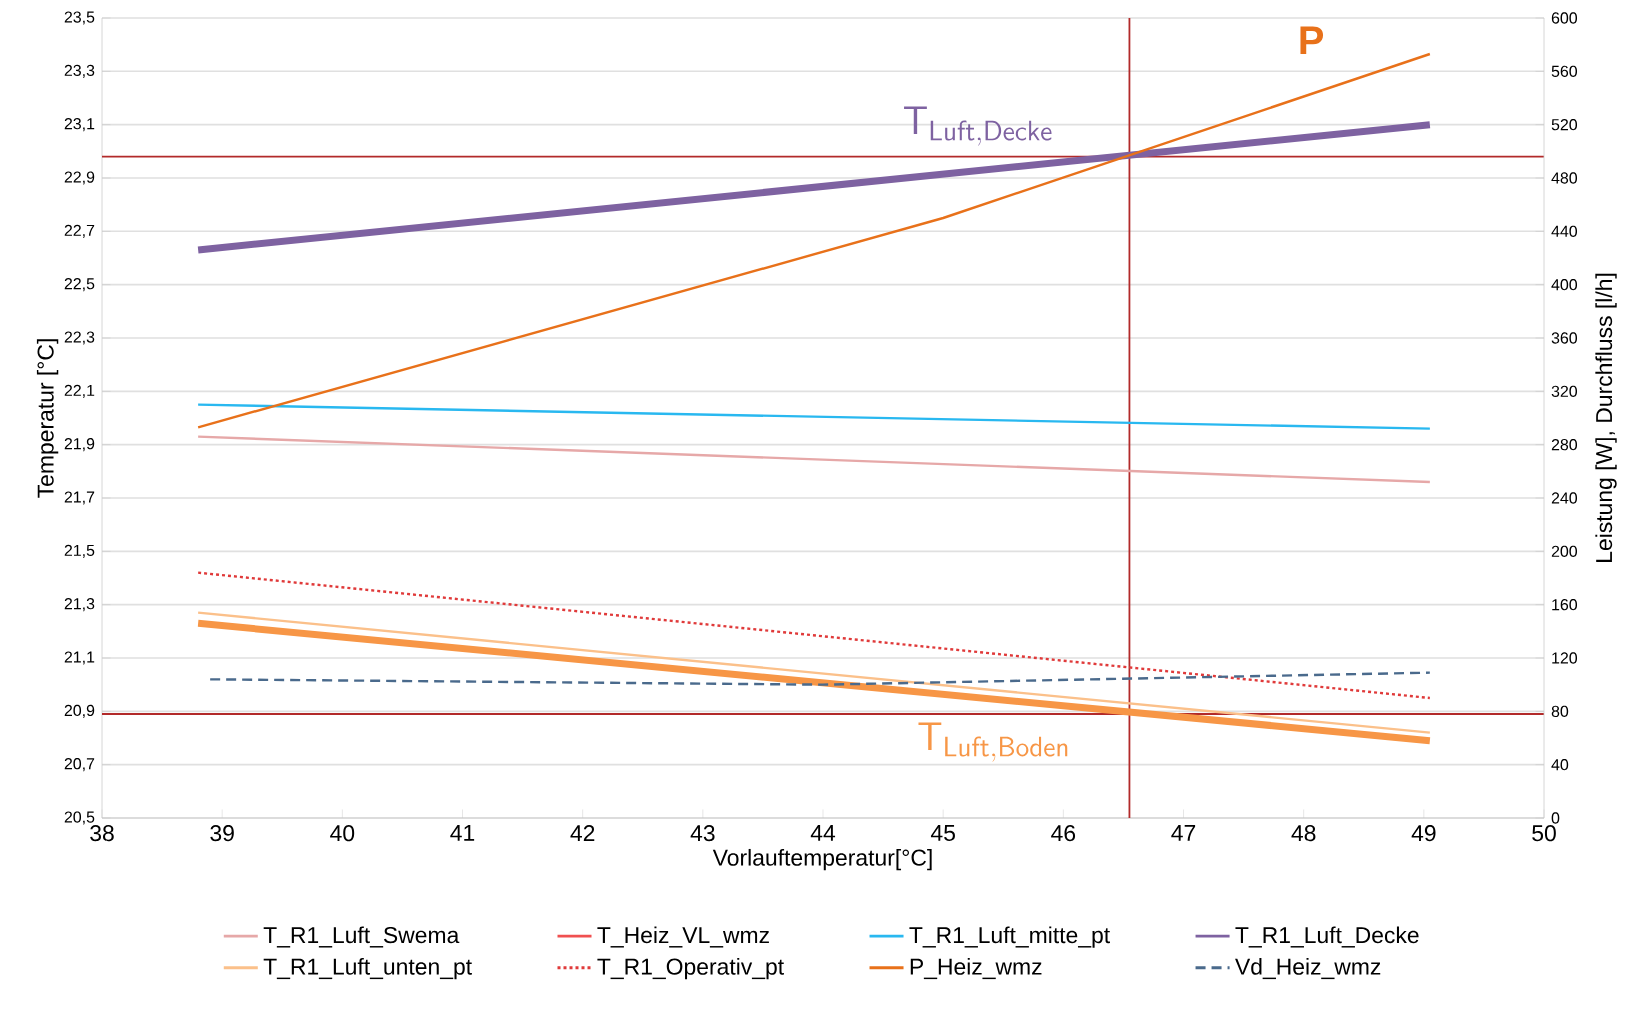 The image size is (1640, 1023). Describe the element at coordinates (79, 71) in the screenshot. I see `y-tick-label: 23,3` at that location.